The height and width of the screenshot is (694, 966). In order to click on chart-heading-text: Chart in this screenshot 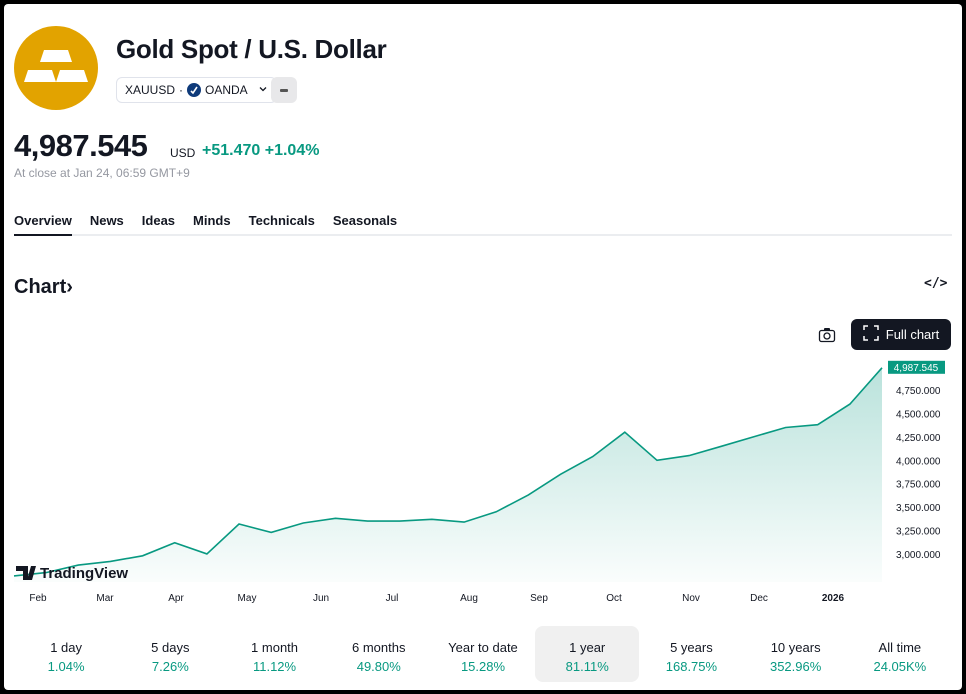, I will do `click(40, 287)`.